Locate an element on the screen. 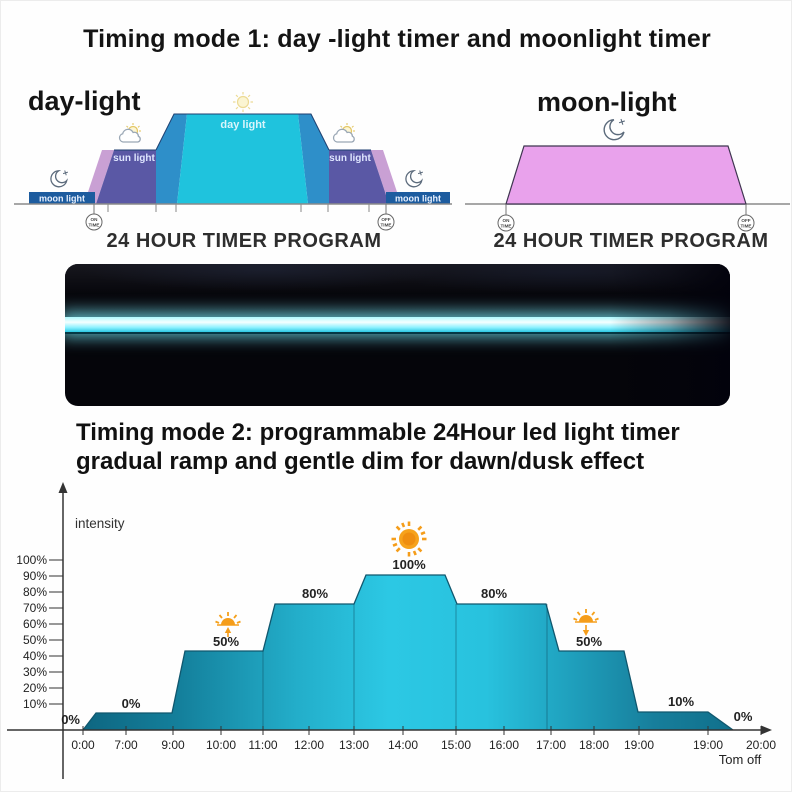  timer-program-label-right: 24 HOUR TIMER PROGRAM is located at coordinates (631, 241).